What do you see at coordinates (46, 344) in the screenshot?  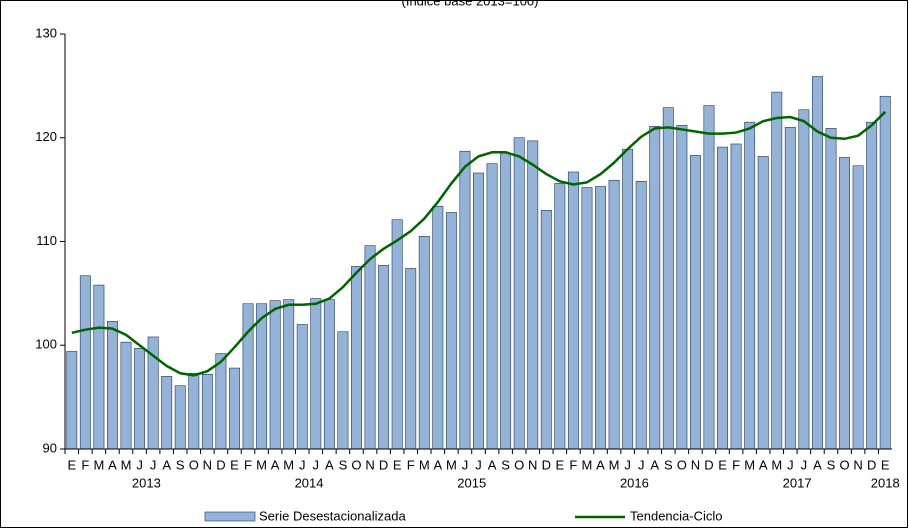 I see `y-tick-label: 100` at bounding box center [46, 344].